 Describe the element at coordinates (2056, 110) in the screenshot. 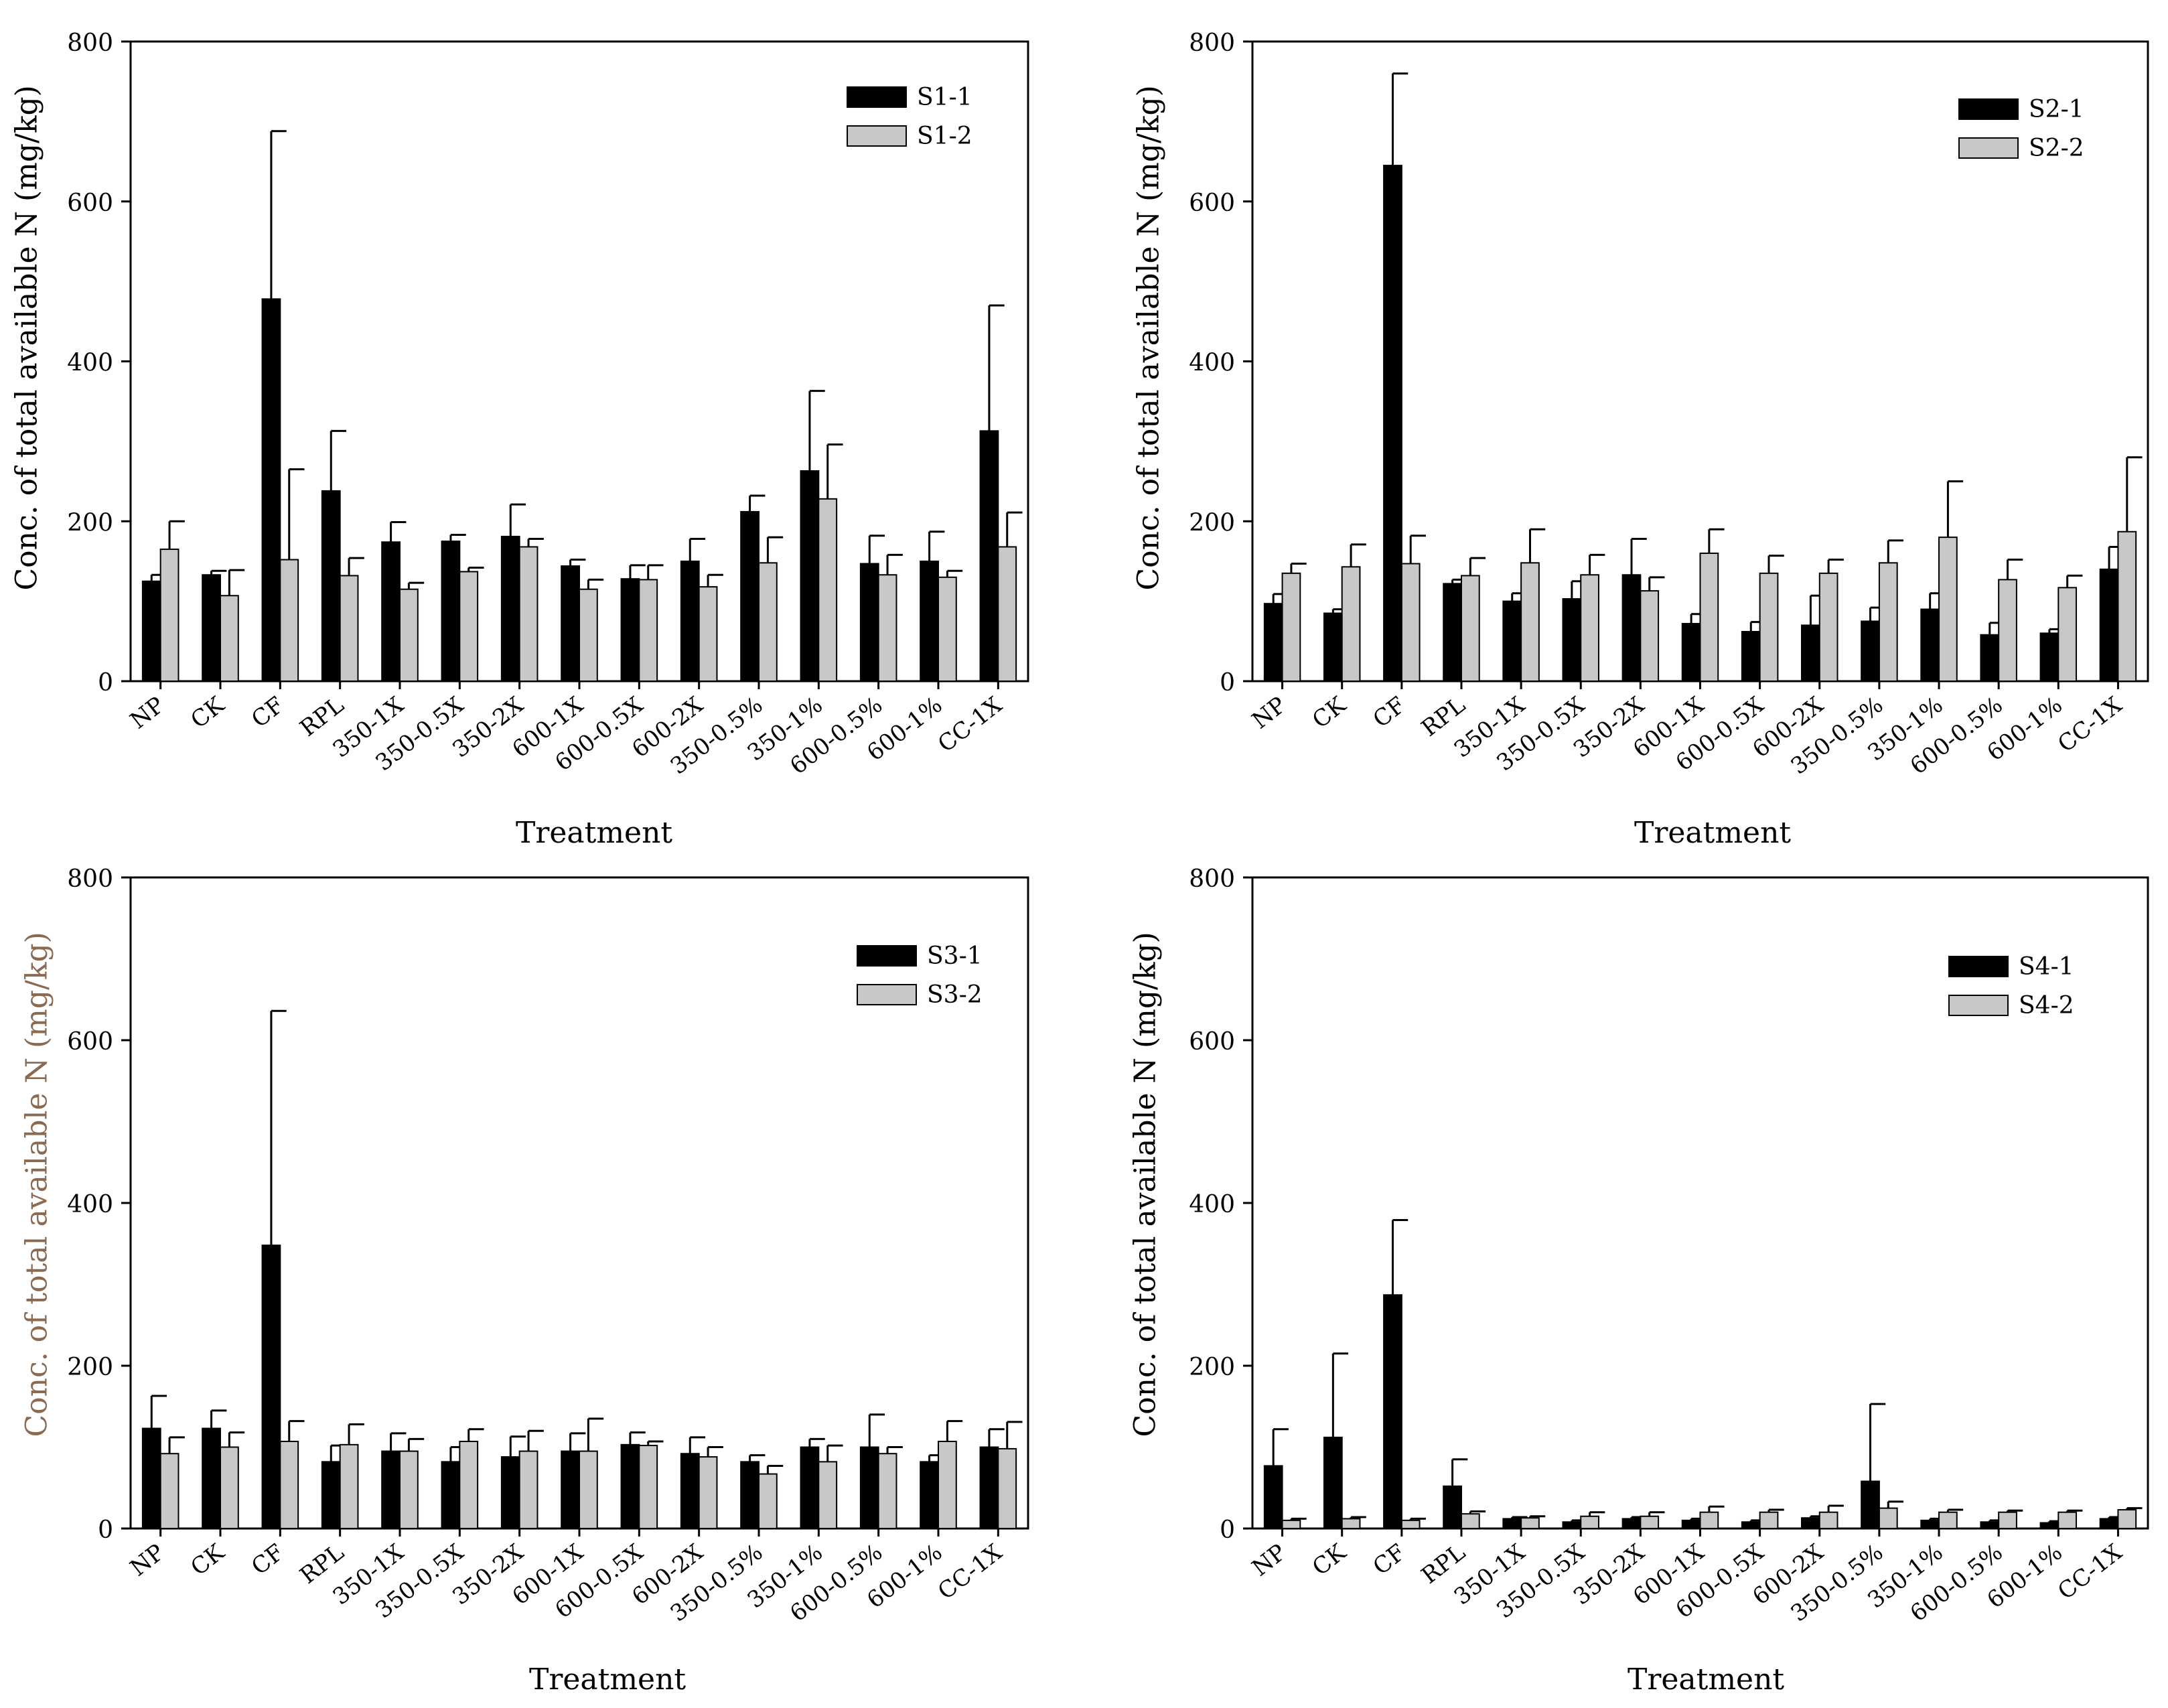

I see `legend-label: S2-1` at that location.